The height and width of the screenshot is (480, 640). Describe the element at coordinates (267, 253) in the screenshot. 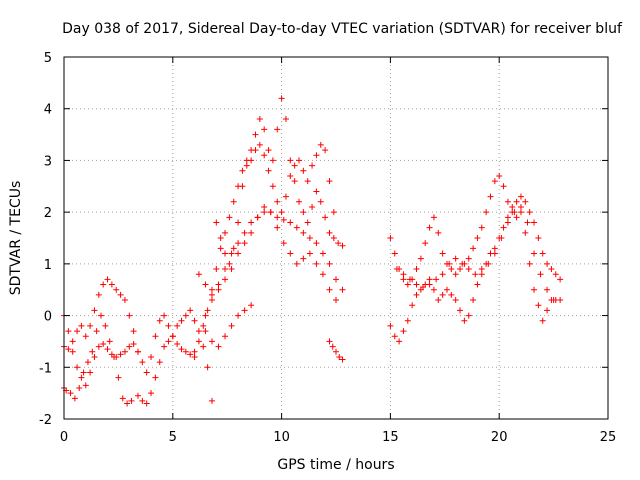

I see `series-t8` at that location.